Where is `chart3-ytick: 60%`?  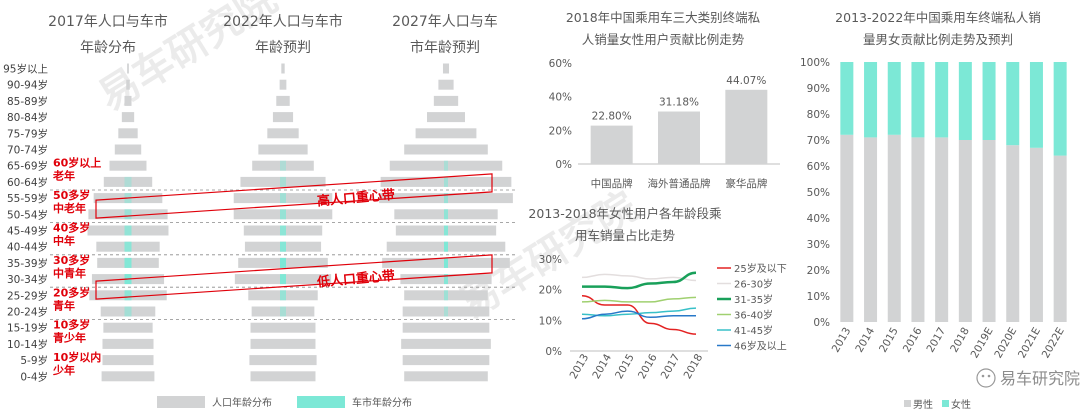 chart3-ytick: 60% is located at coordinates (818, 167).